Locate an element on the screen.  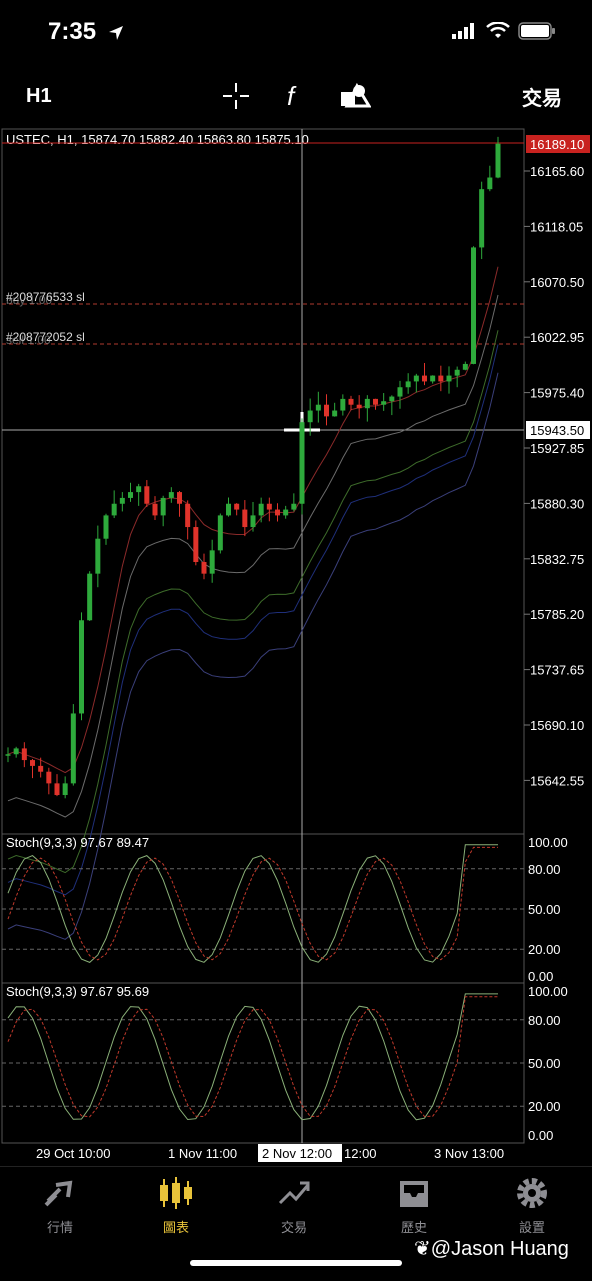
tab-history: 歷史 is located at coordinates (414, 1205).